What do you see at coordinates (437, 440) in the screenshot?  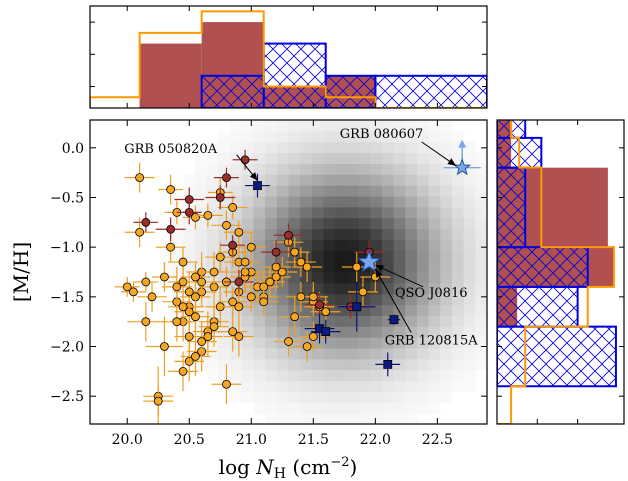 I see `x-tick-label: 22.5` at bounding box center [437, 440].